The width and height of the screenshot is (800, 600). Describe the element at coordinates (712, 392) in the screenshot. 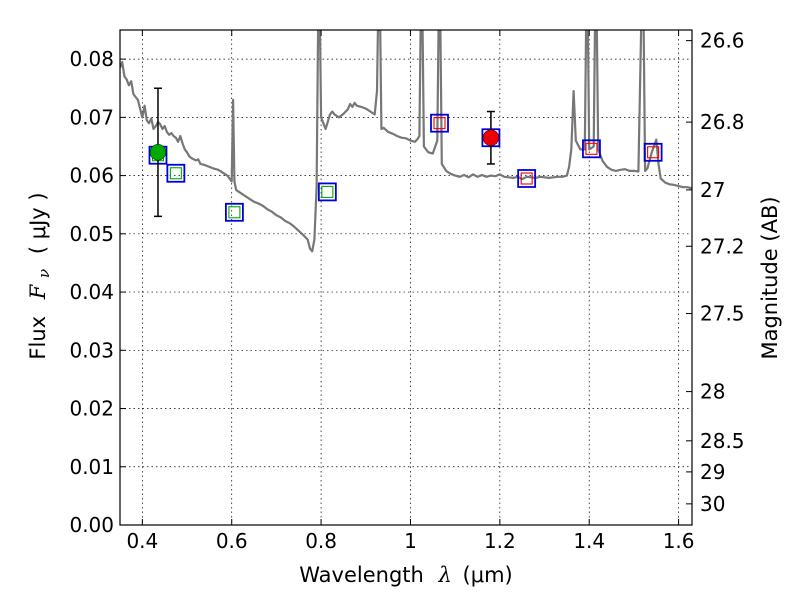

I see `magnitude-tick-label: 28` at that location.